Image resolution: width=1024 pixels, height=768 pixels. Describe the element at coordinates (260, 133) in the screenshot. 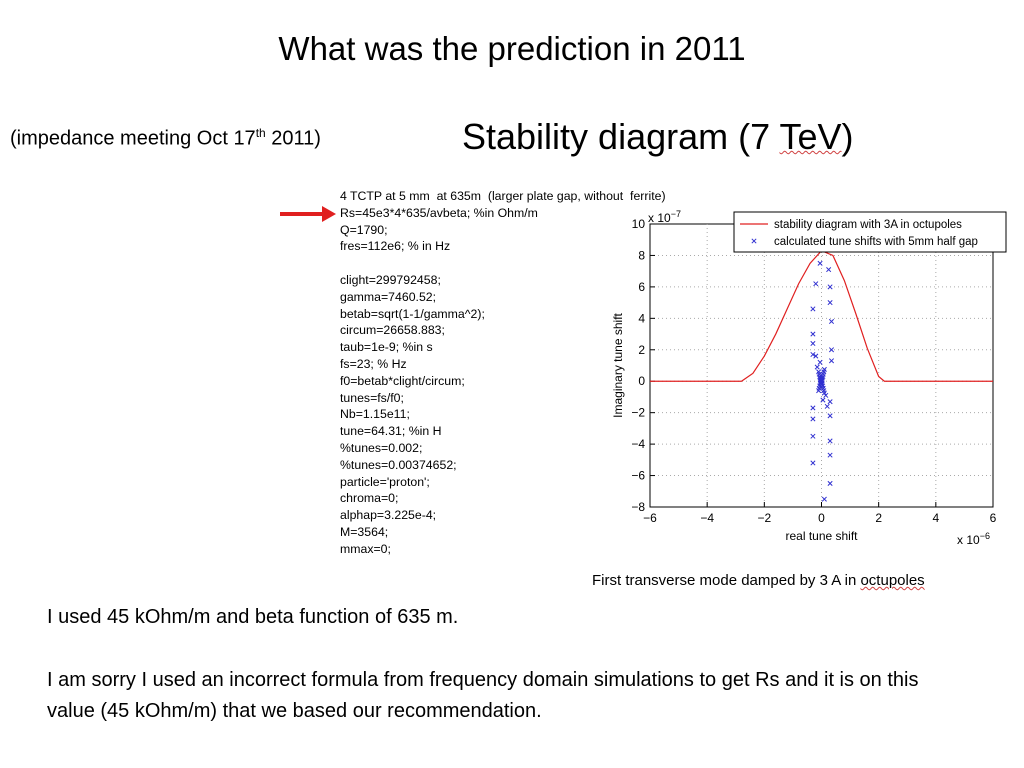

I see `subtitle-superscript: th` at that location.